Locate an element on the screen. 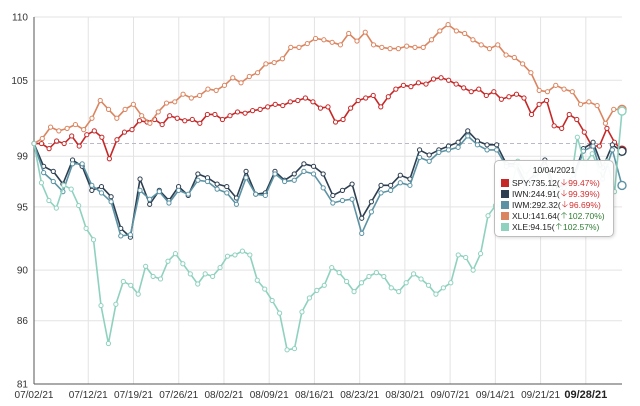 This screenshot has width=640, height=406. swatch-iwn is located at coordinates (505, 193).